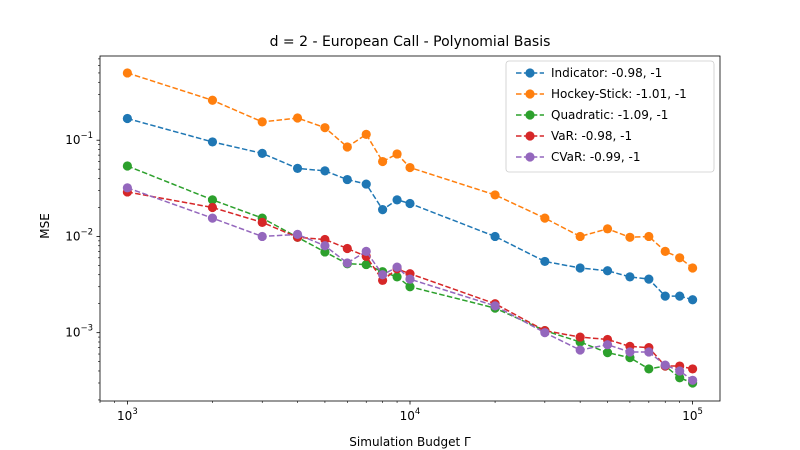 This screenshot has height=450, width=800. What do you see at coordinates (595, 157) in the screenshot?
I see `legend-label: CVaR: -0.99, -1` at bounding box center [595, 157].